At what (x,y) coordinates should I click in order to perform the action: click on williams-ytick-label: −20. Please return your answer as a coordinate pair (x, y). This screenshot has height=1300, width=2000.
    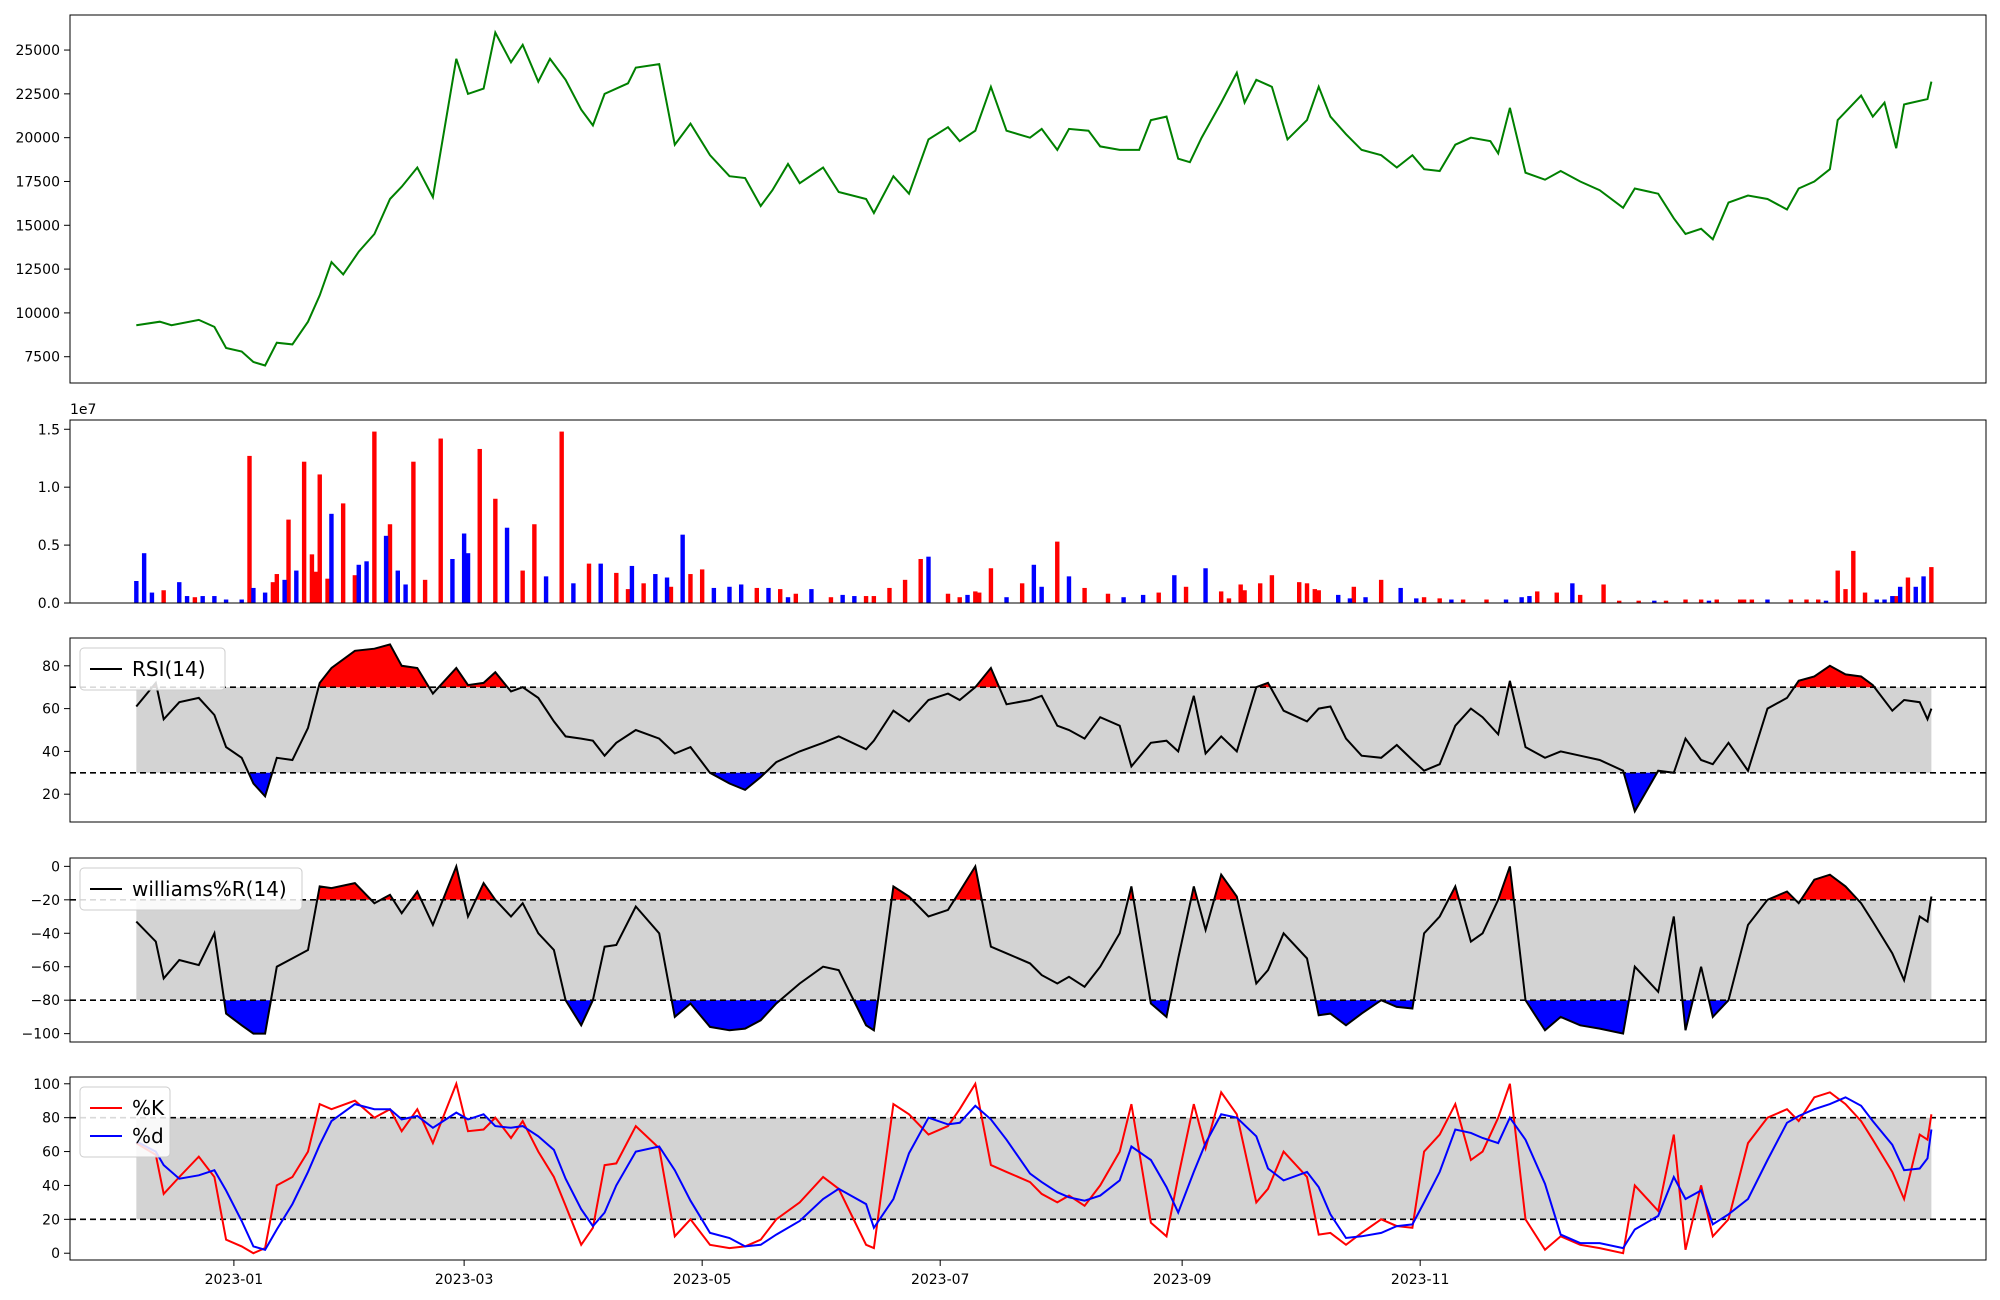
    Looking at the image, I should click on (45, 901).